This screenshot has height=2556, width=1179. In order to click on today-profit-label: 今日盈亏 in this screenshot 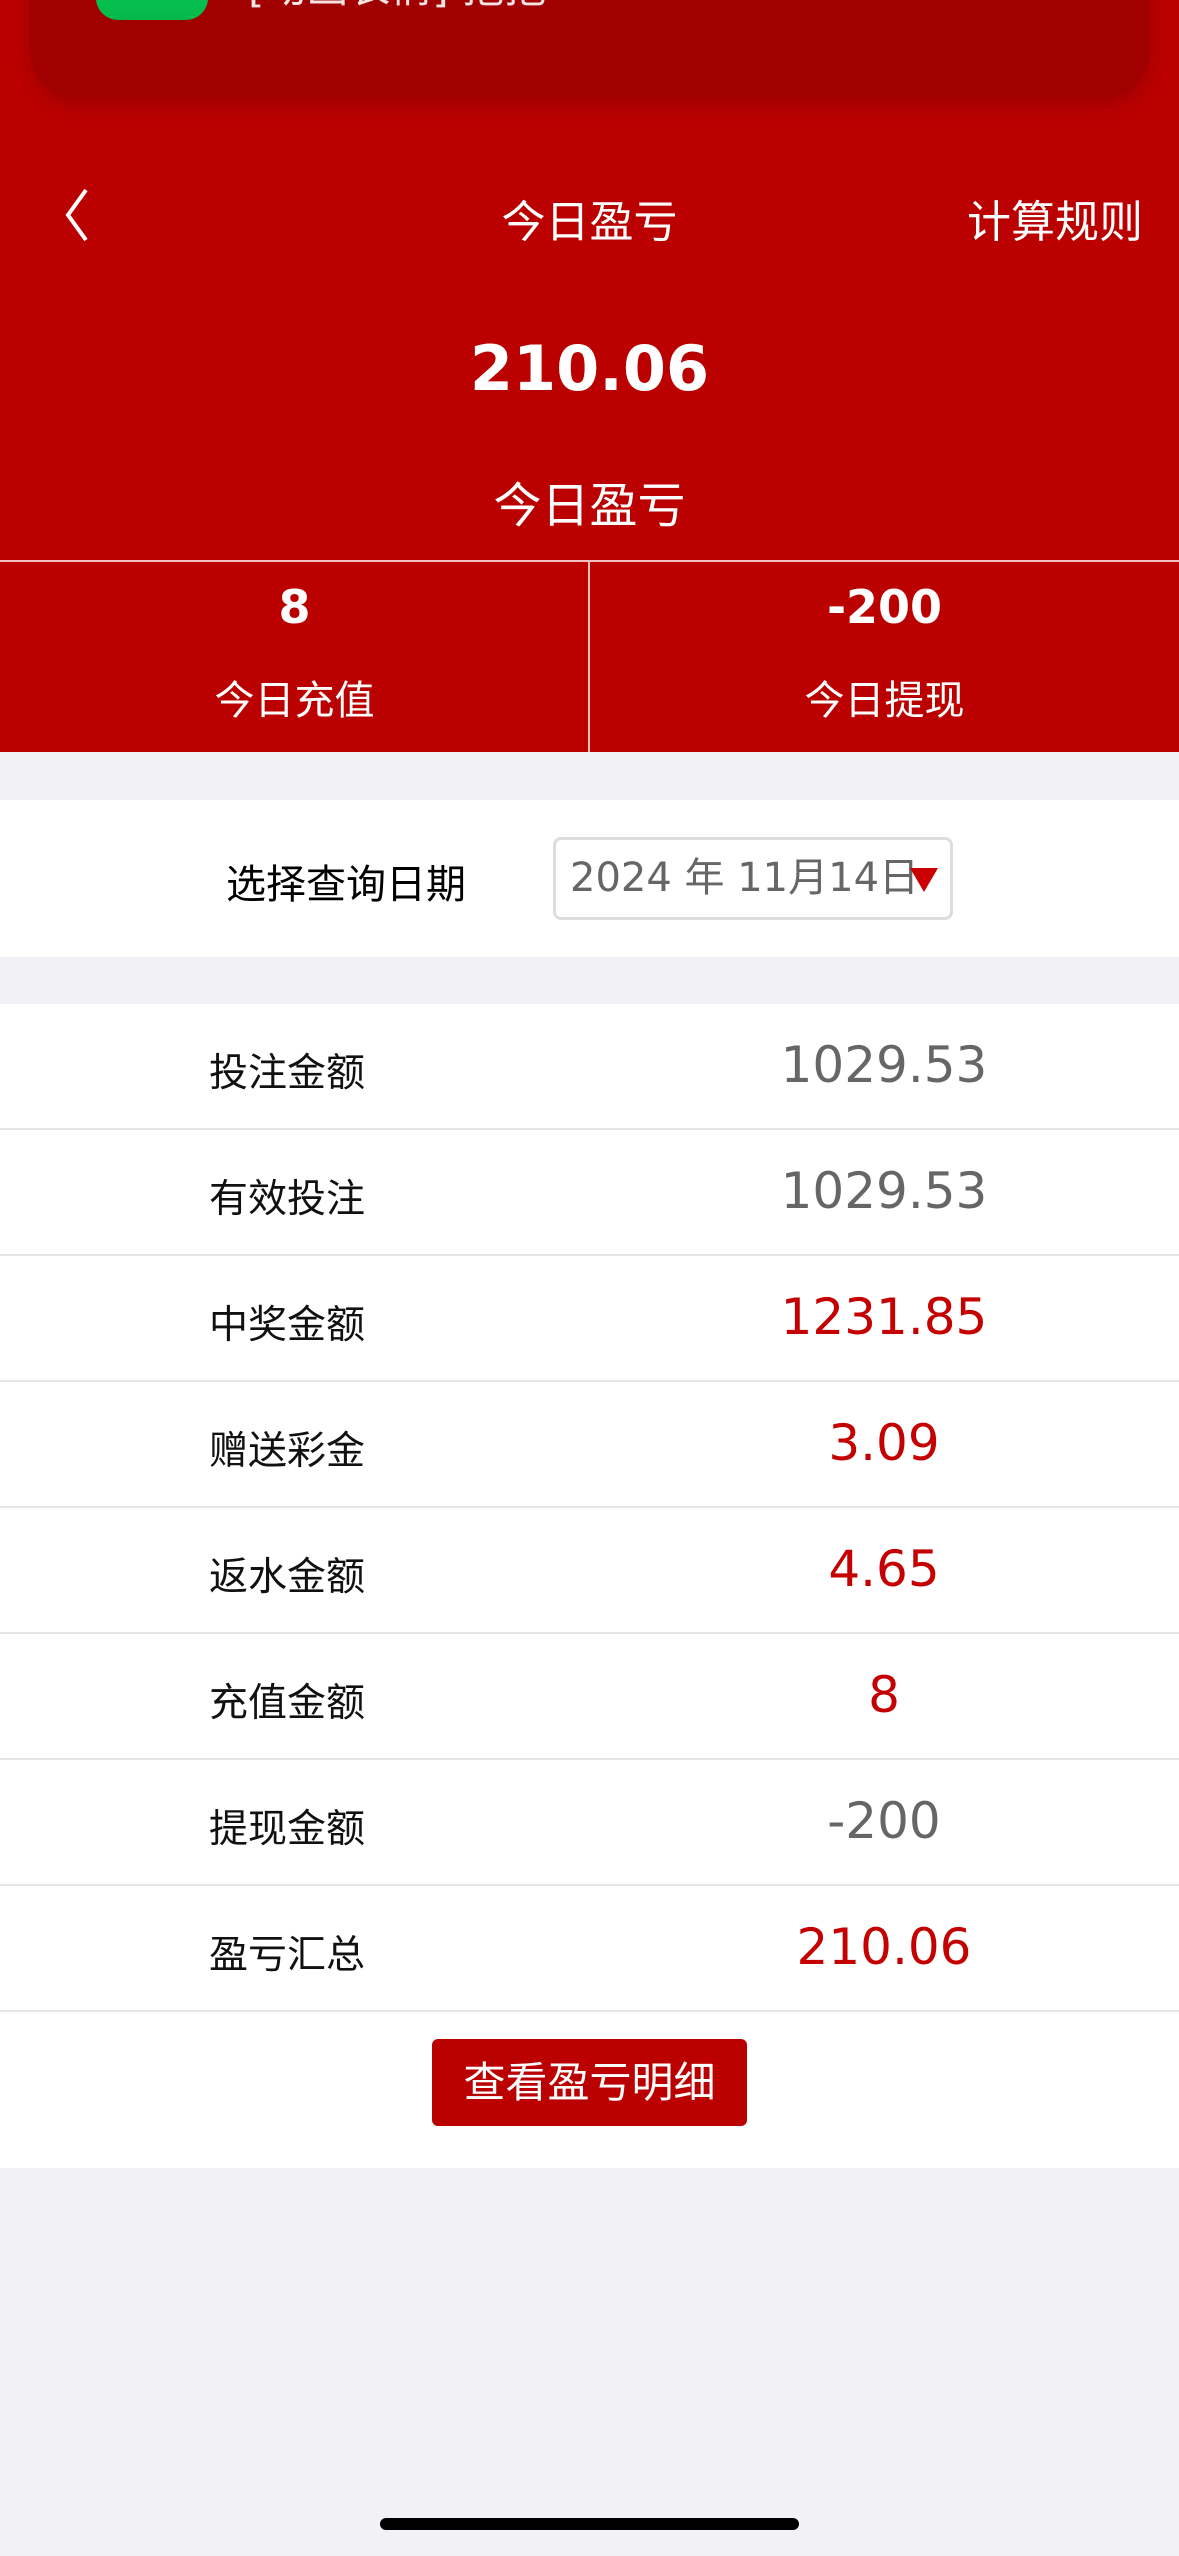, I will do `click(589, 506)`.